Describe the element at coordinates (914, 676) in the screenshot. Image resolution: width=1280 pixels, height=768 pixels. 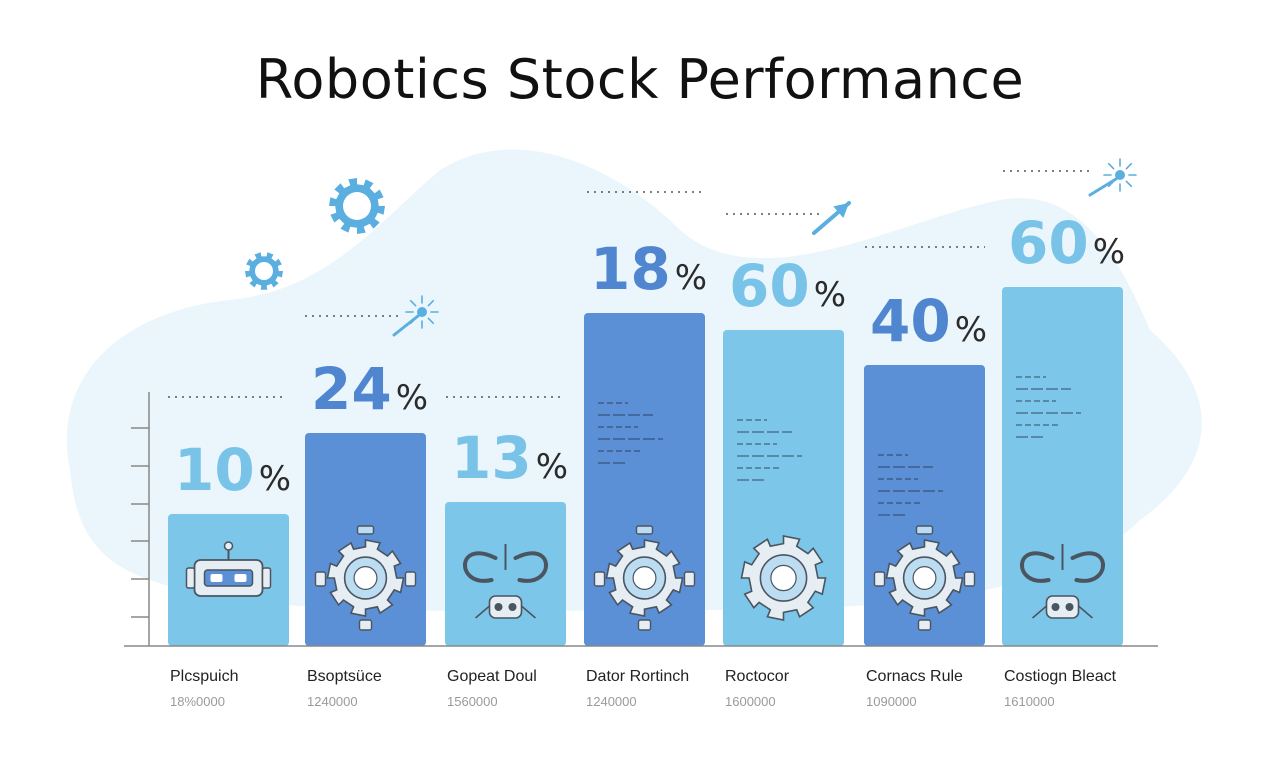
I see `category-label: Cornacs Rule` at that location.